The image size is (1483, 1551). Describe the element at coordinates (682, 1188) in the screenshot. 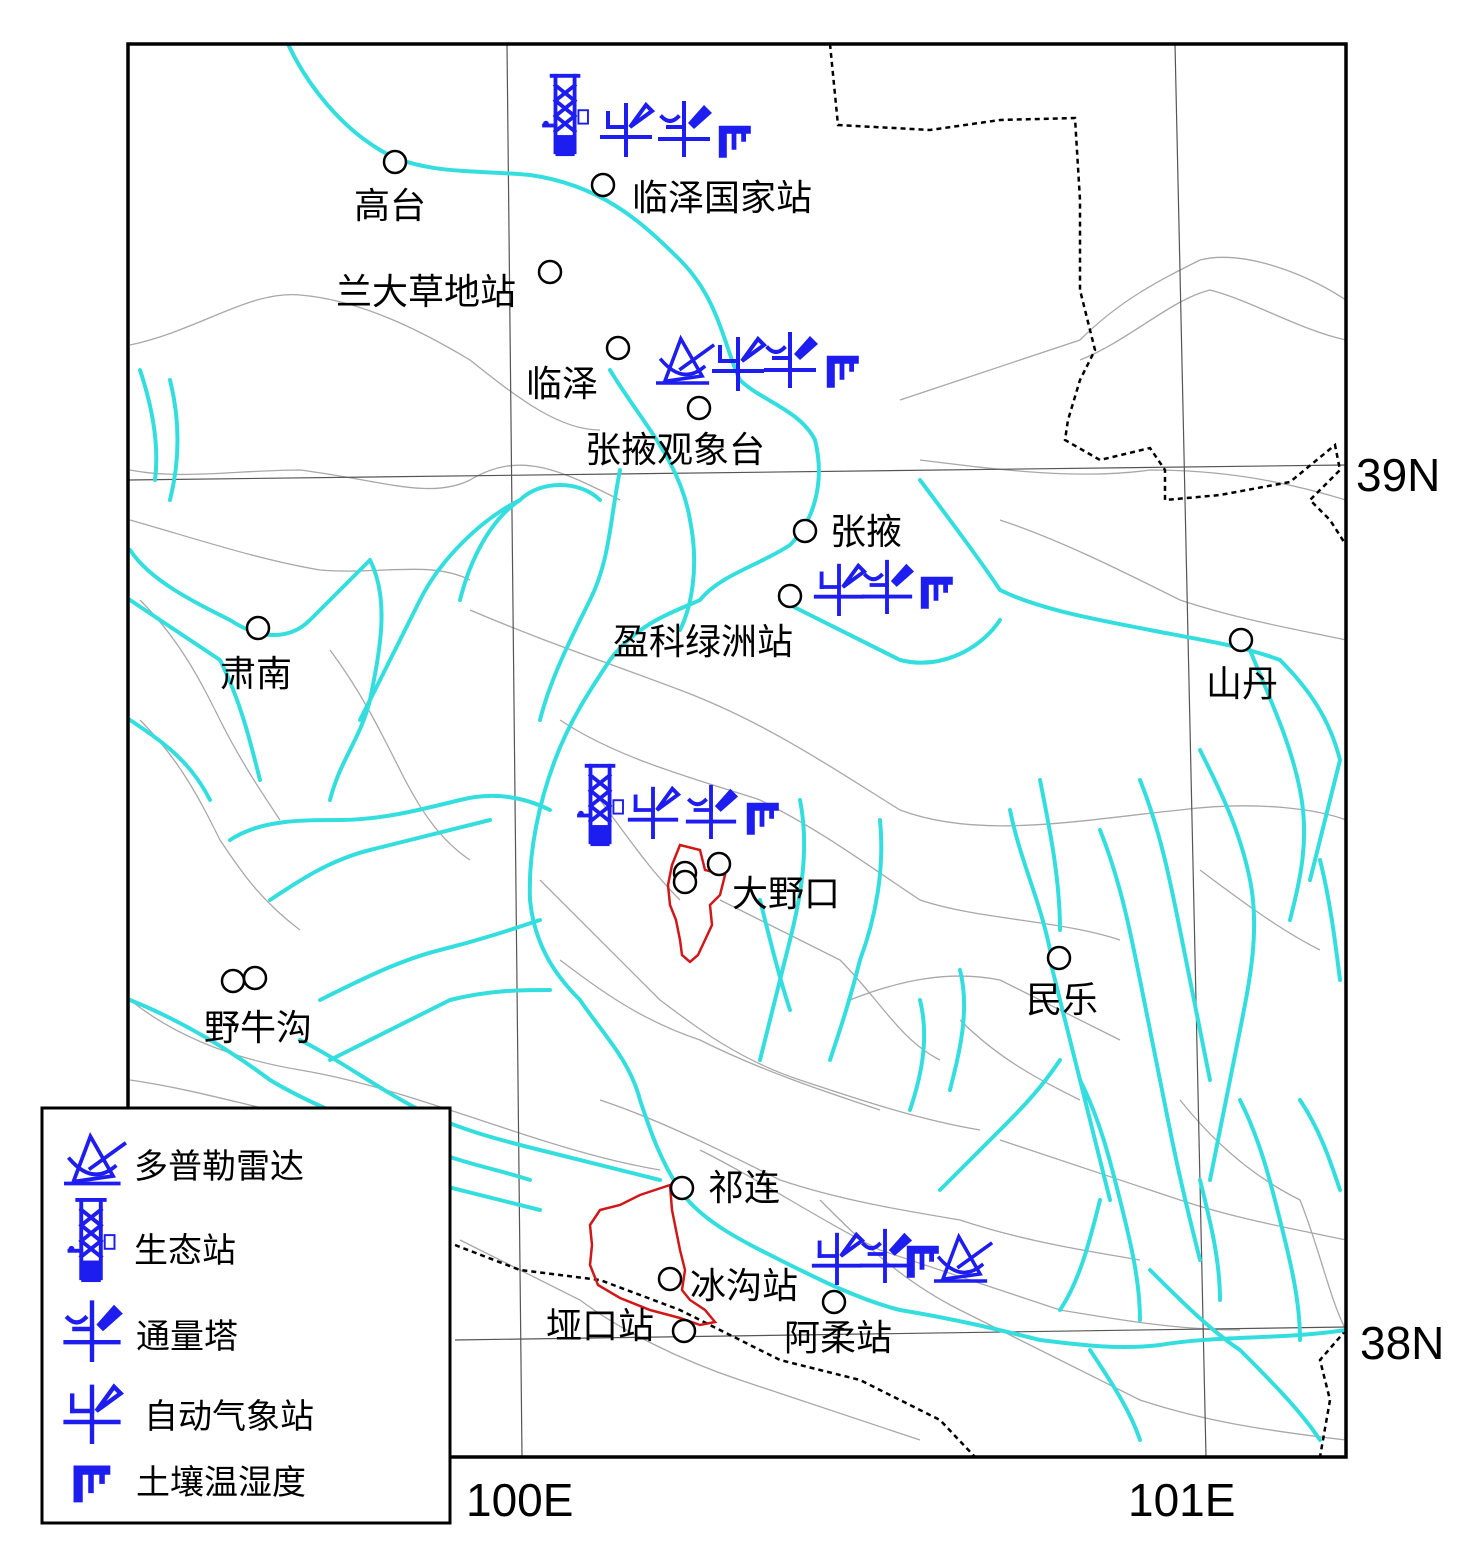

I see `station-marker-qilian` at that location.